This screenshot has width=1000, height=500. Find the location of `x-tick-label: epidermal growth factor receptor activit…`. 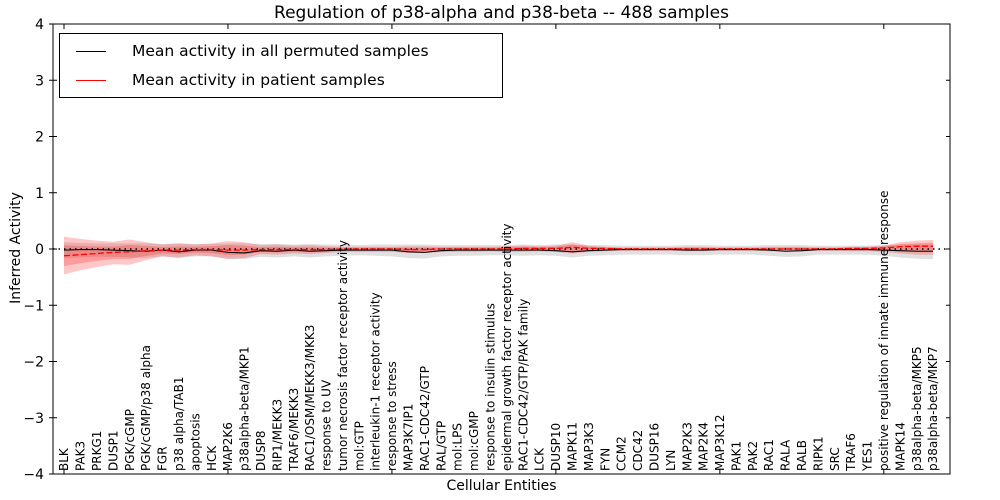

x-tick-label: epidermal growth factor receptor activit… is located at coordinates (507, 347).